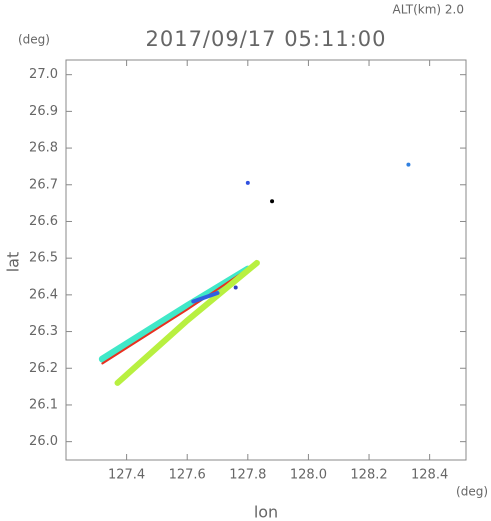 The width and height of the screenshot is (491, 521). I want to click on x-tick-label: 128.2, so click(368, 475).